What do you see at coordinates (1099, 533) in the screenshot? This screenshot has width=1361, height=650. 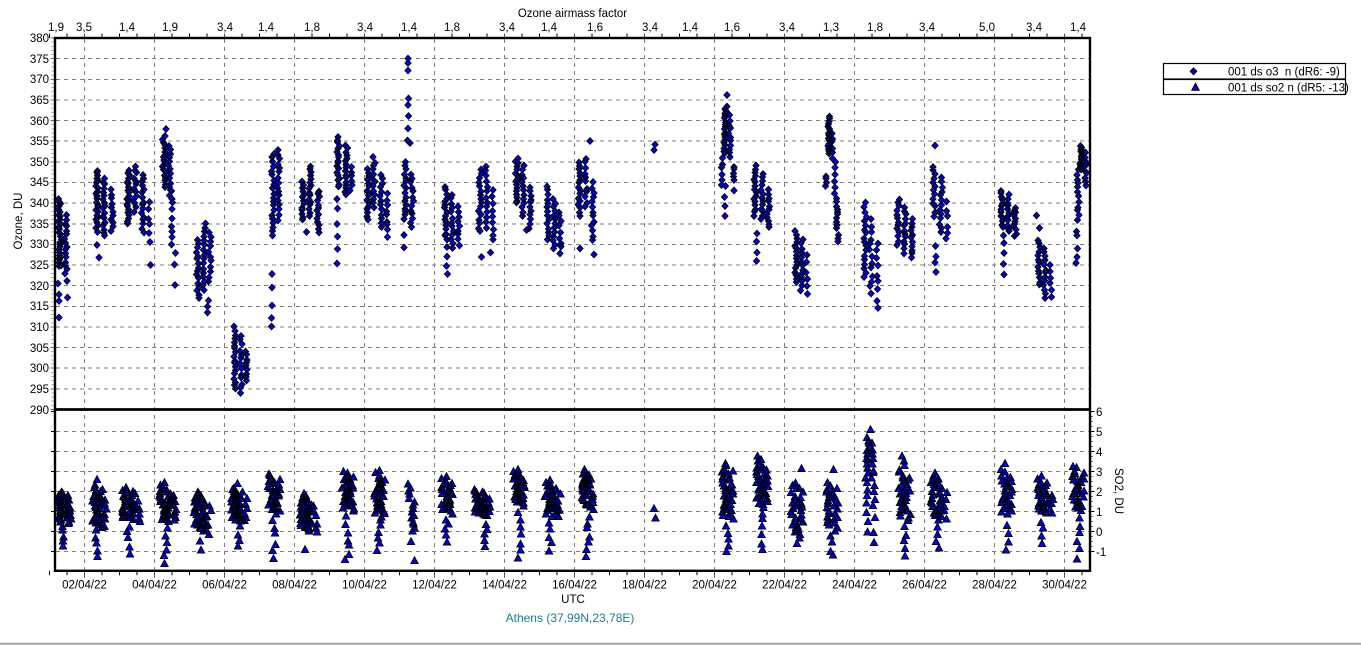 I see `svg-text: 0` at bounding box center [1099, 533].